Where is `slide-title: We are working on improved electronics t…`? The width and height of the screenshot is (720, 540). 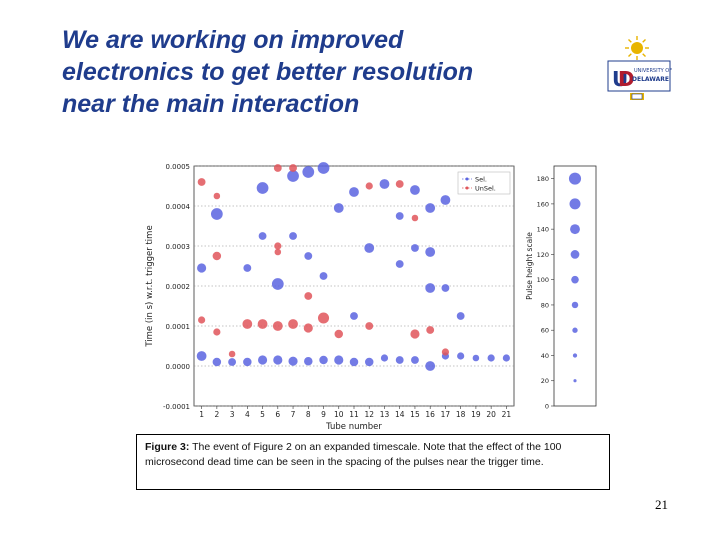 slide-title: We are working on improved electronics t… is located at coordinates (322, 72).